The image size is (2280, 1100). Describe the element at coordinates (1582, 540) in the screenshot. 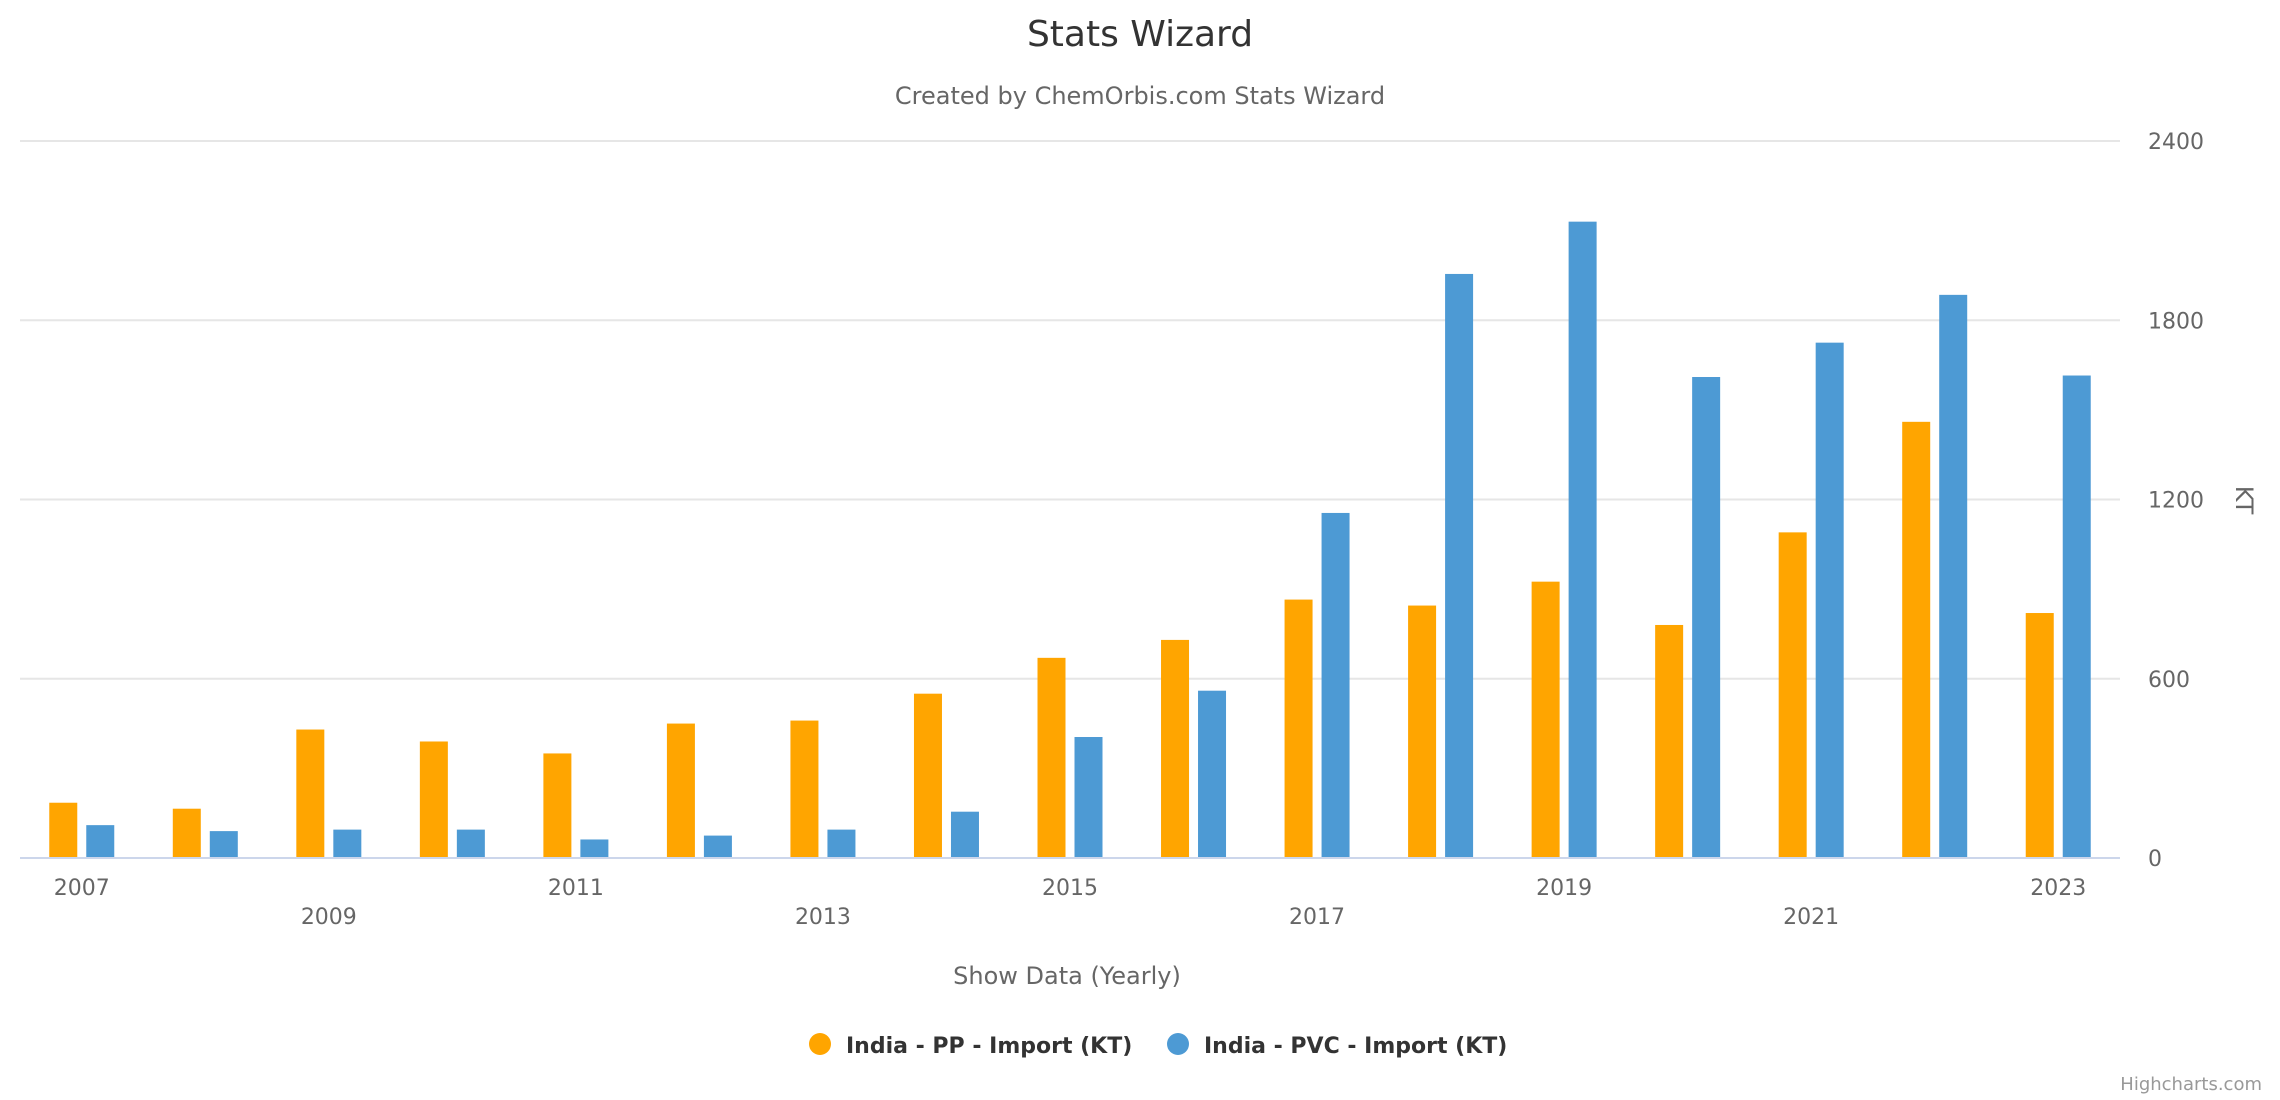

I see `bar-pvc-2019` at that location.